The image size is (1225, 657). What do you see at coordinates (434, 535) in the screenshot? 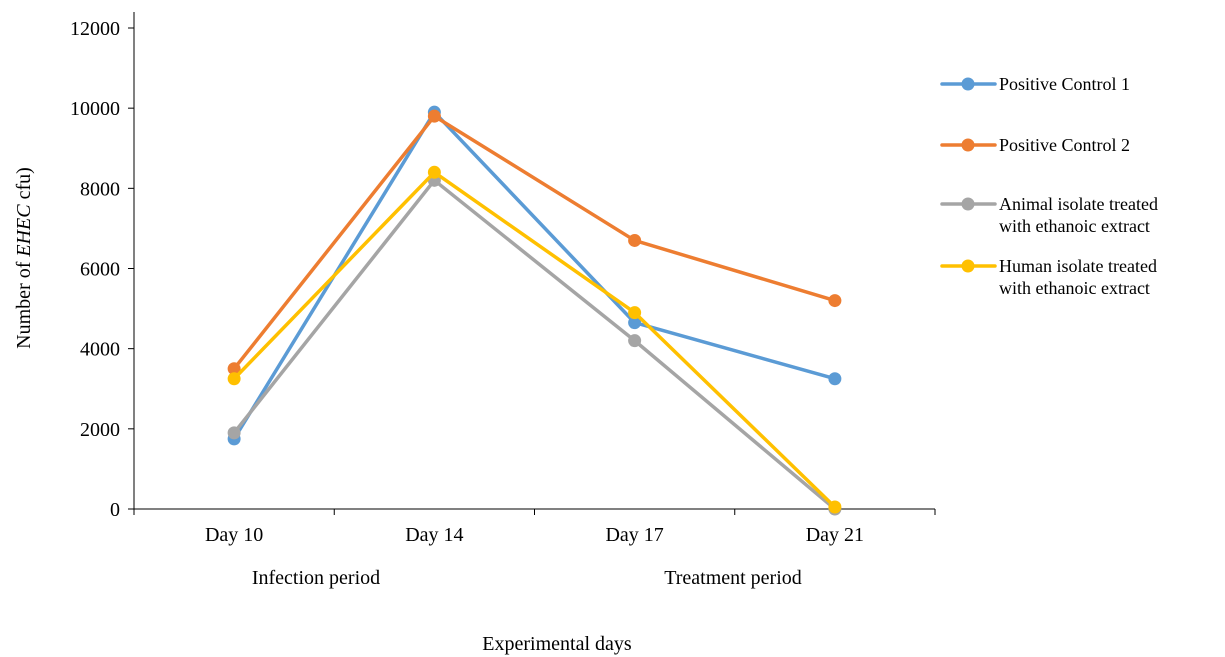
I see `x-tick-label: Day 14` at bounding box center [434, 535].